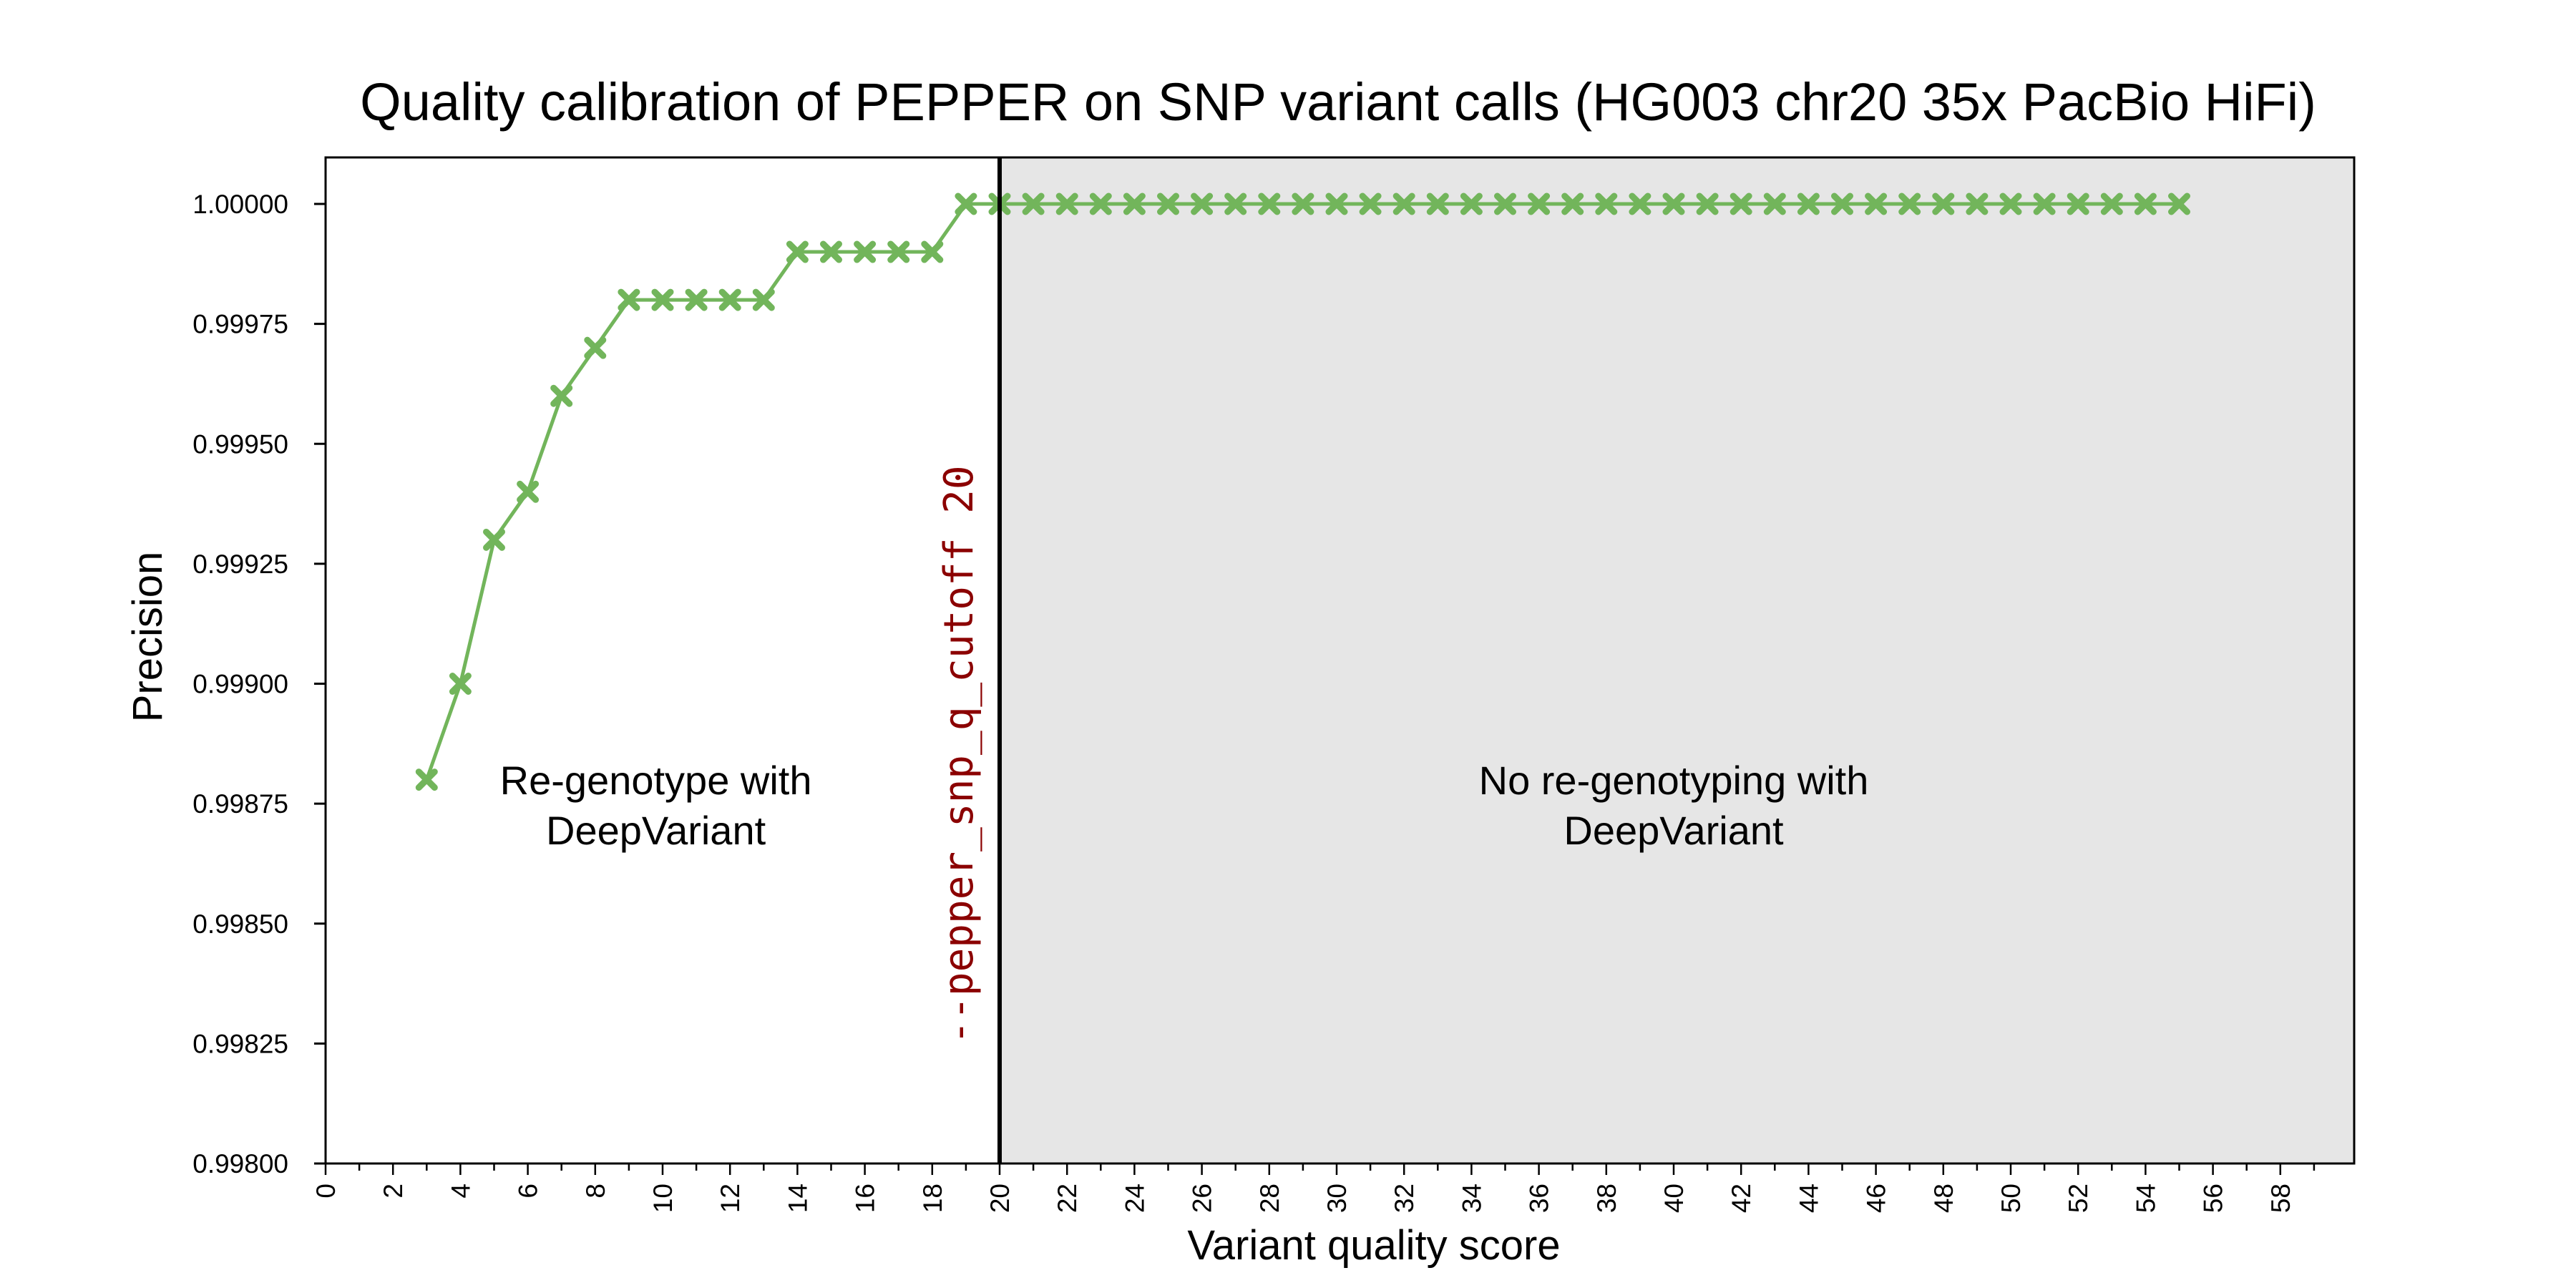 The height and width of the screenshot is (1288, 2576). I want to click on cutoff-label: --pepper_snp_q_cutoff 20, so click(959, 754).